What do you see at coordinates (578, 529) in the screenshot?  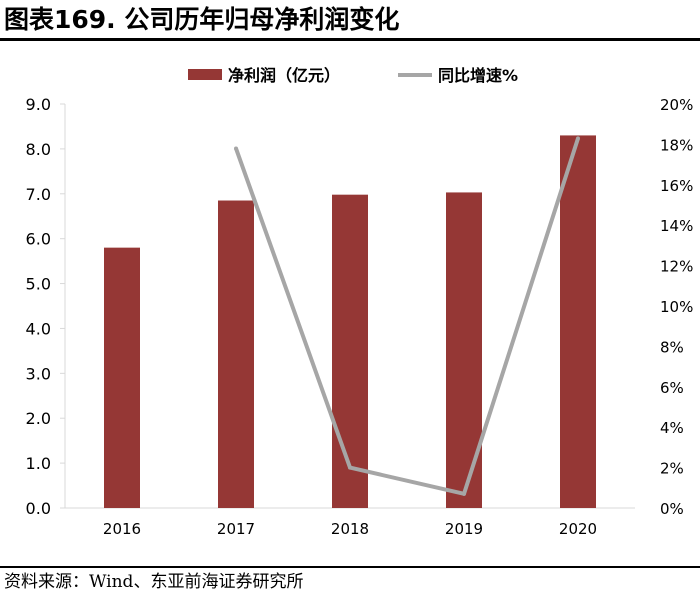 I see `x-tick-label: 2020` at bounding box center [578, 529].